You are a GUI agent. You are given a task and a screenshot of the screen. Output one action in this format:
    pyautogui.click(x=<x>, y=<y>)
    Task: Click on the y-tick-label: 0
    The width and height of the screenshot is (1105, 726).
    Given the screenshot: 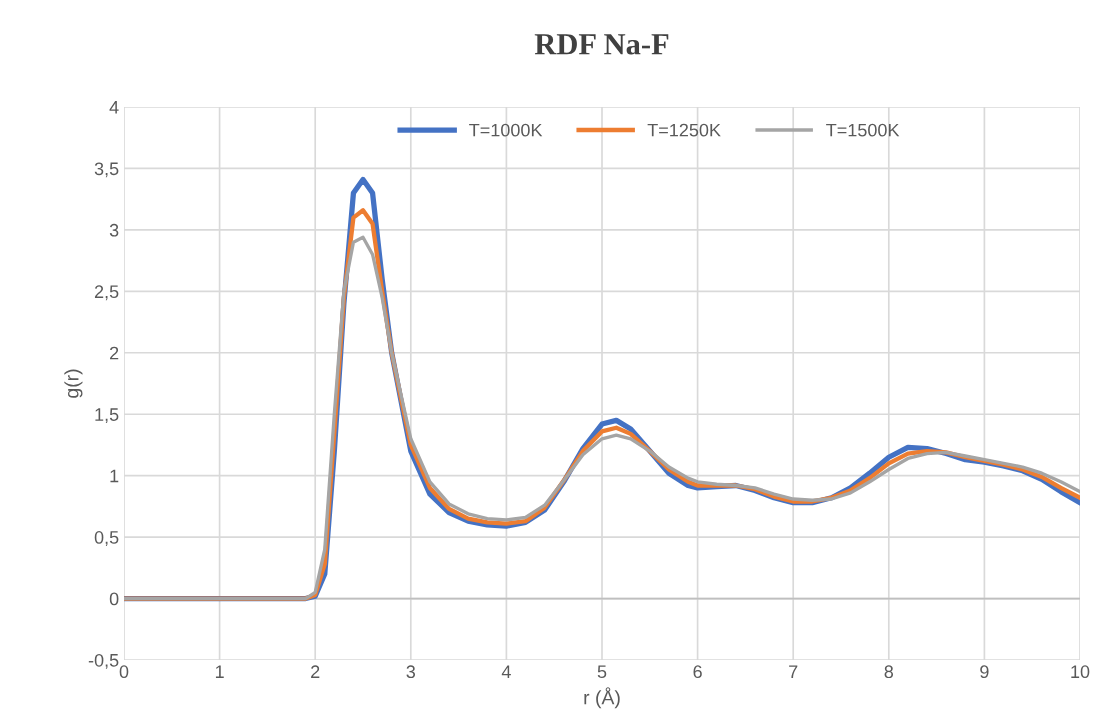 What is the action you would take?
    pyautogui.click(x=114, y=599)
    